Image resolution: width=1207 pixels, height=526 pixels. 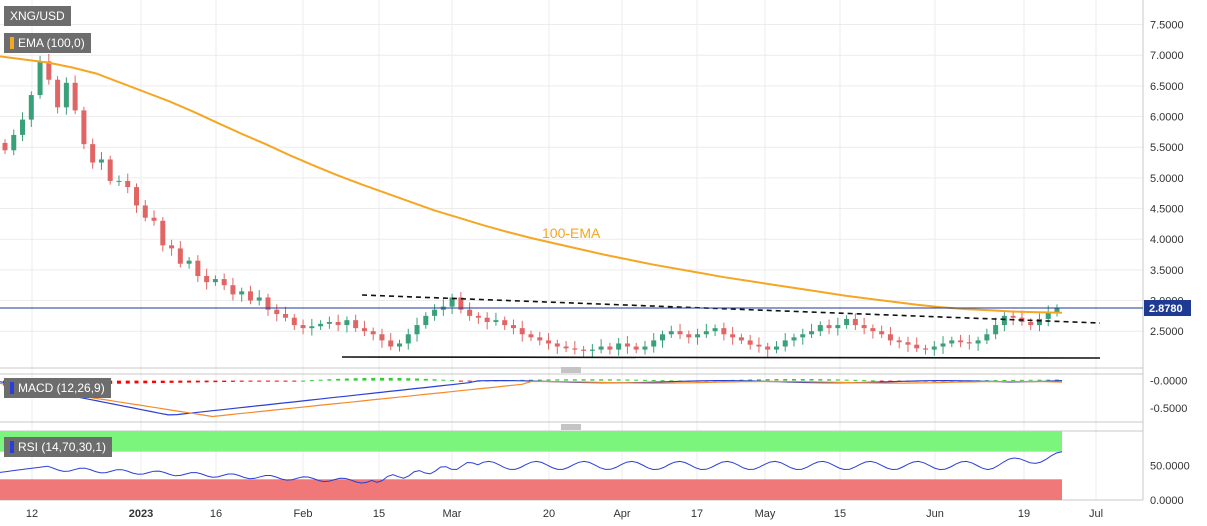 I want to click on rsi-oversold-zone, so click(x=531, y=489).